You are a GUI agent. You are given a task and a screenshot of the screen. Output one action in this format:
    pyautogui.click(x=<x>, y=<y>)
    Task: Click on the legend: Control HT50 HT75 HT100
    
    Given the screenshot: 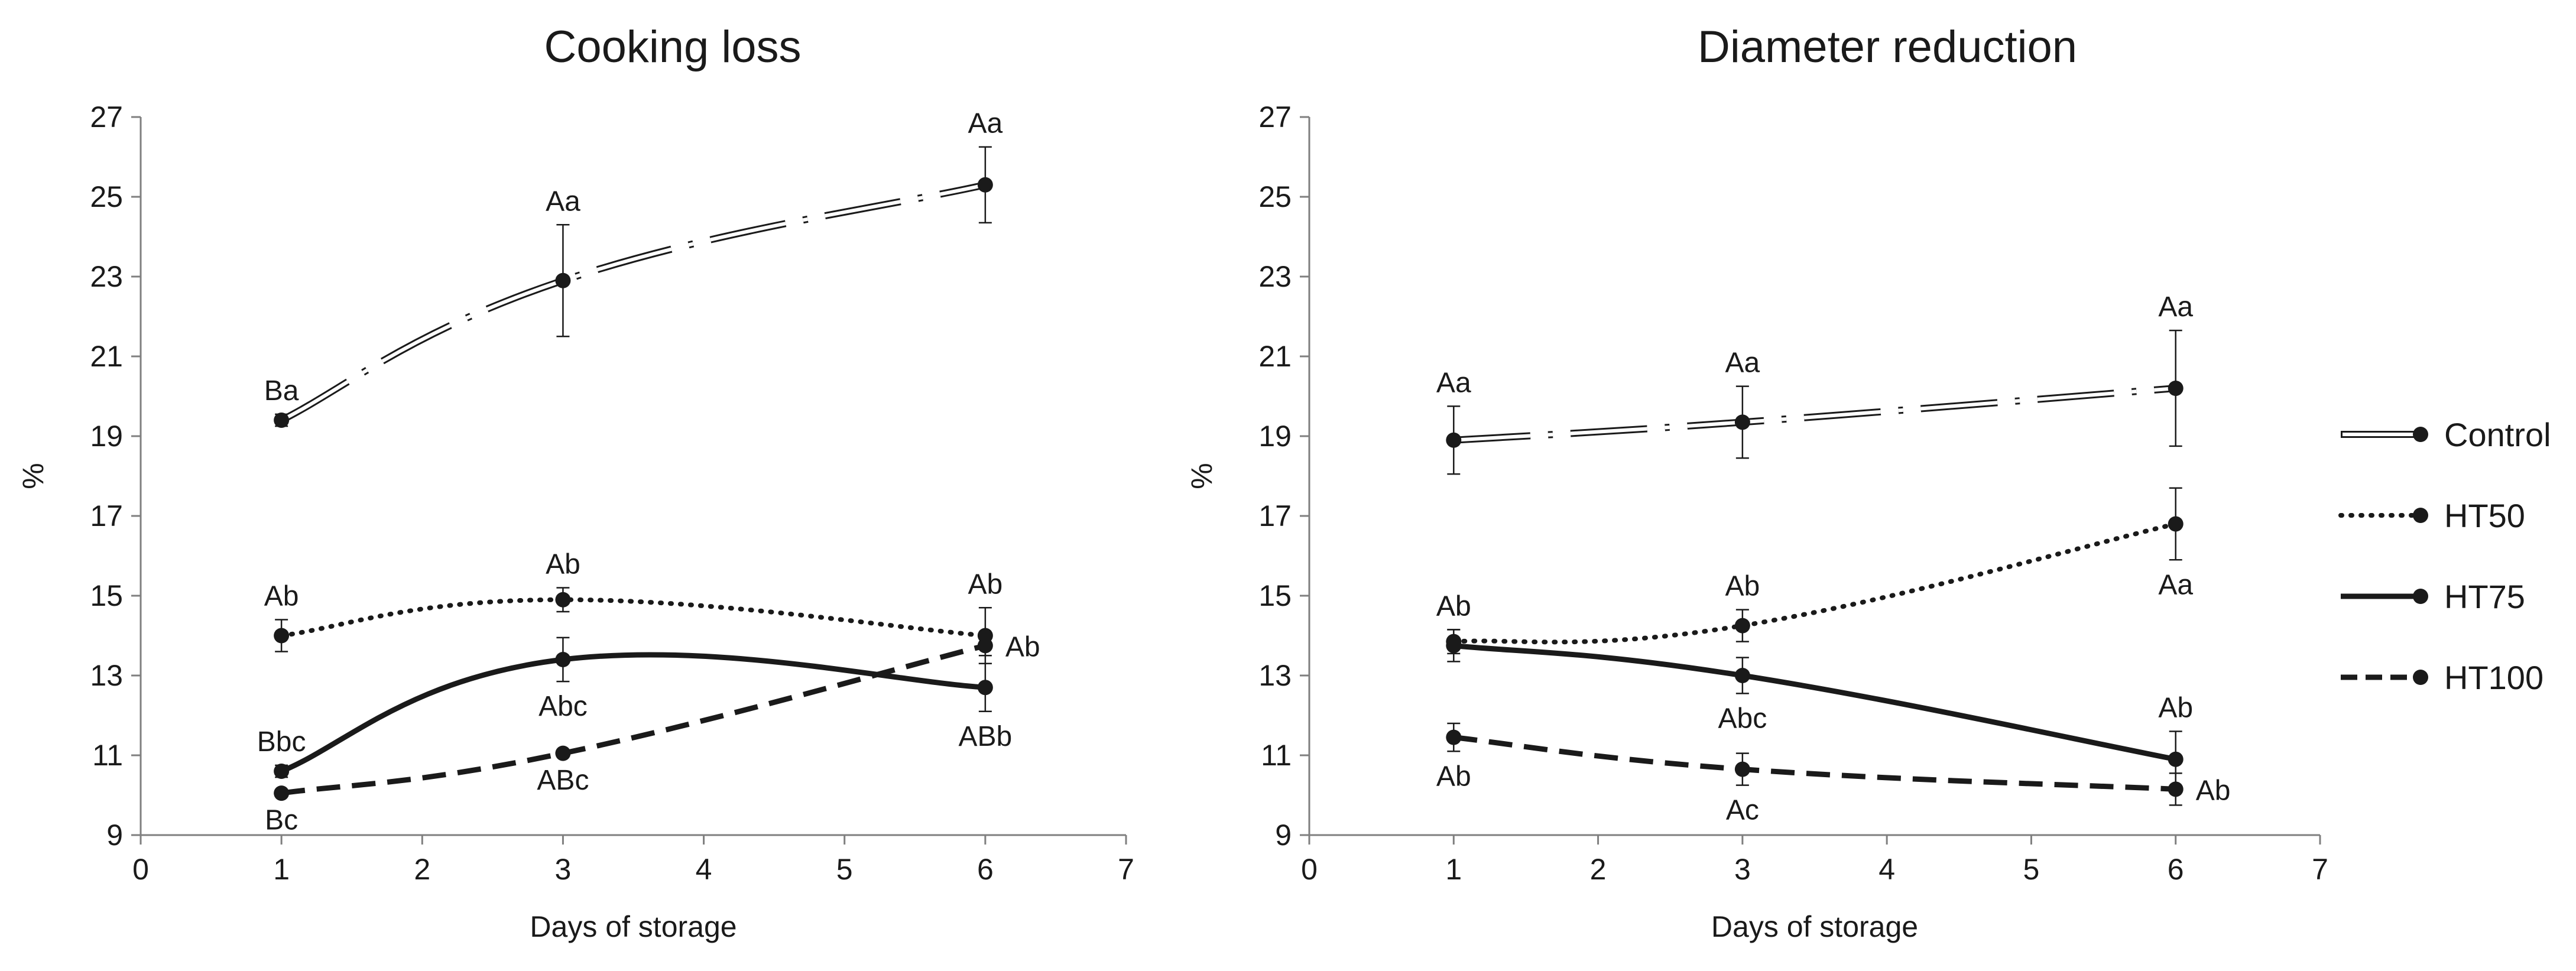 What is the action you would take?
    pyautogui.click(x=2444, y=556)
    